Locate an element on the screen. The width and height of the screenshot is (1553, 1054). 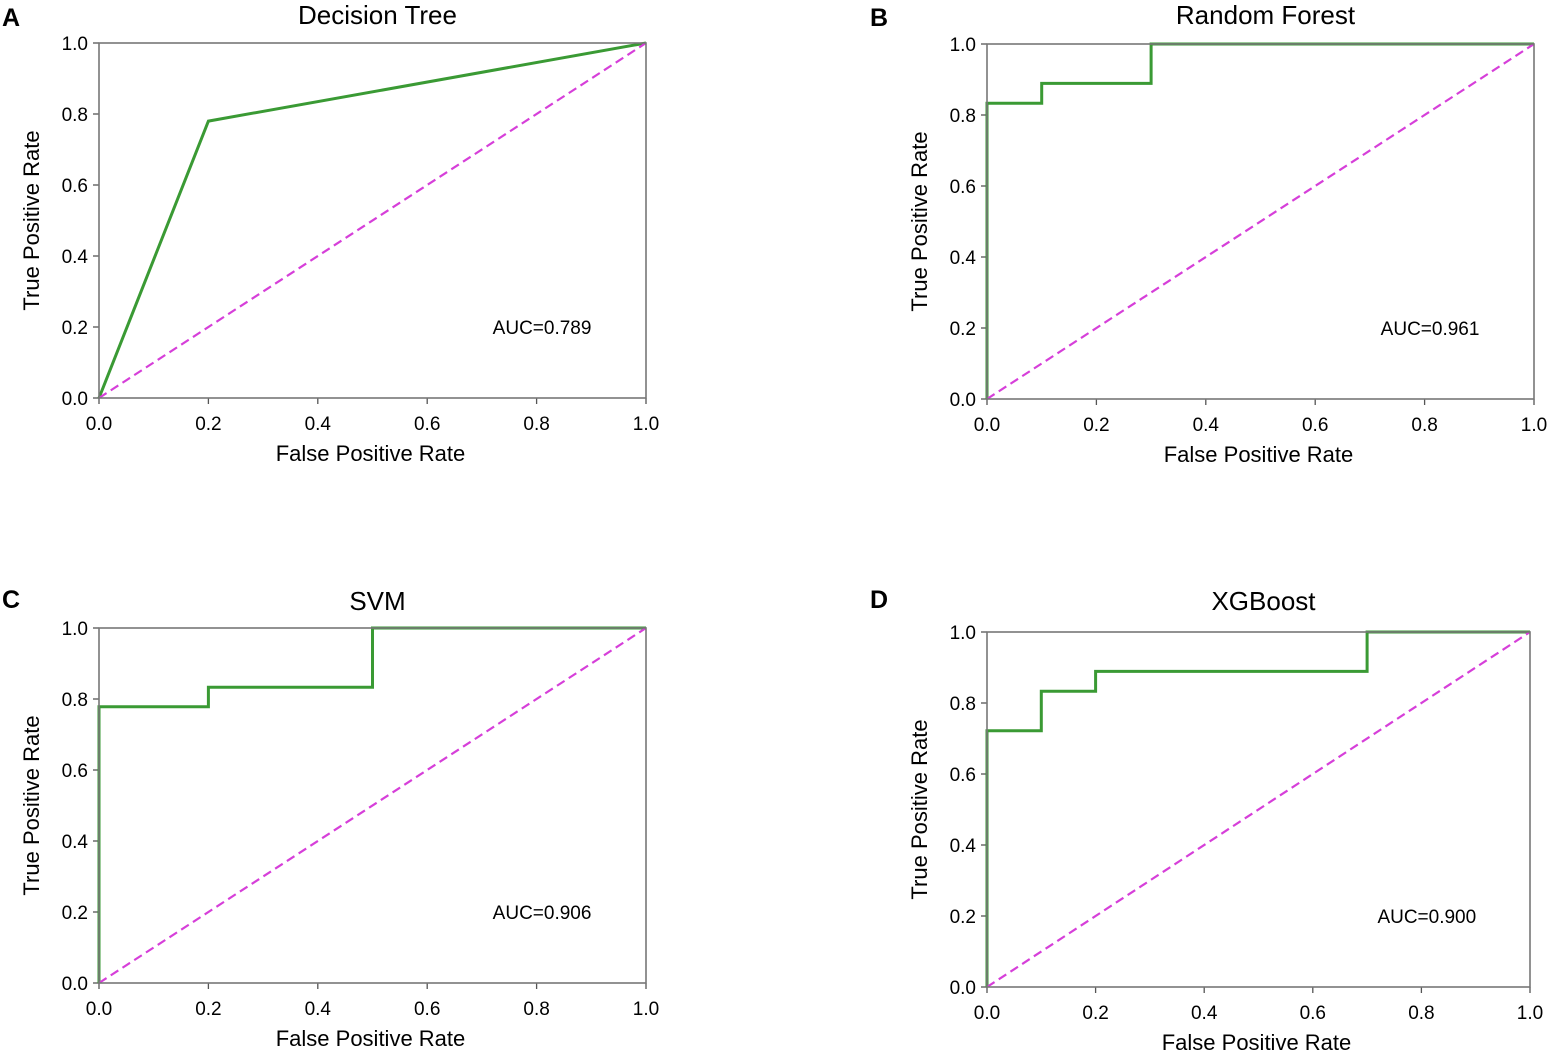
panel-letter: C is located at coordinates (11, 600).